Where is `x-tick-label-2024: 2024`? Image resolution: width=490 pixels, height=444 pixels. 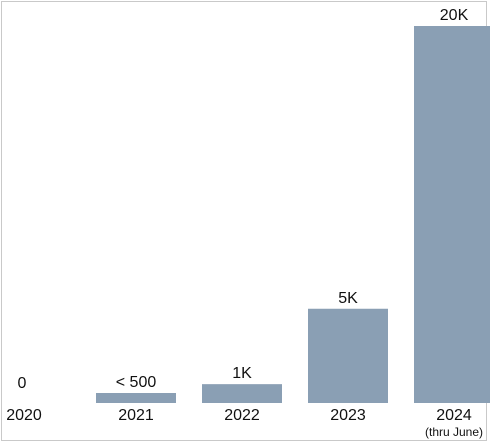
x-tick-label-2024: 2024 is located at coordinates (454, 415).